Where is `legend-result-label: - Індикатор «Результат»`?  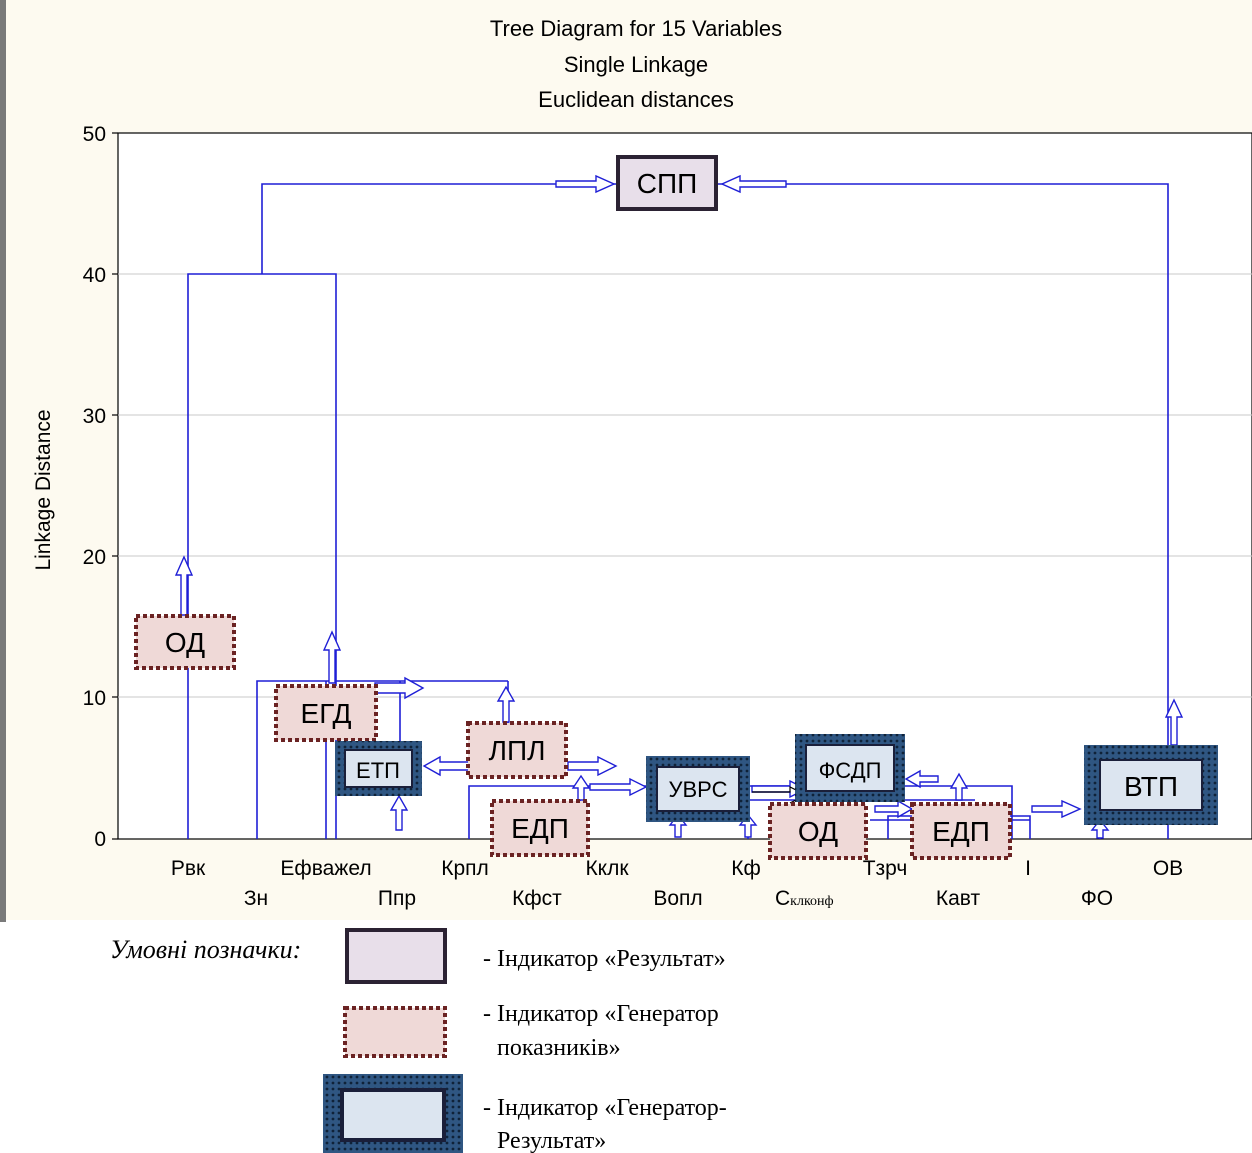 legend-result-label: - Індикатор «Результат» is located at coordinates (604, 959).